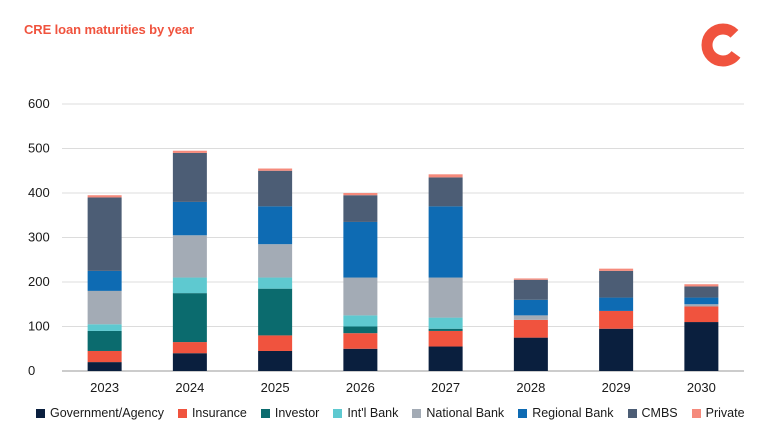 Image resolution: width=770 pixels, height=446 pixels. Describe the element at coordinates (723, 45) in the screenshot. I see `donut-logo-icon` at that location.